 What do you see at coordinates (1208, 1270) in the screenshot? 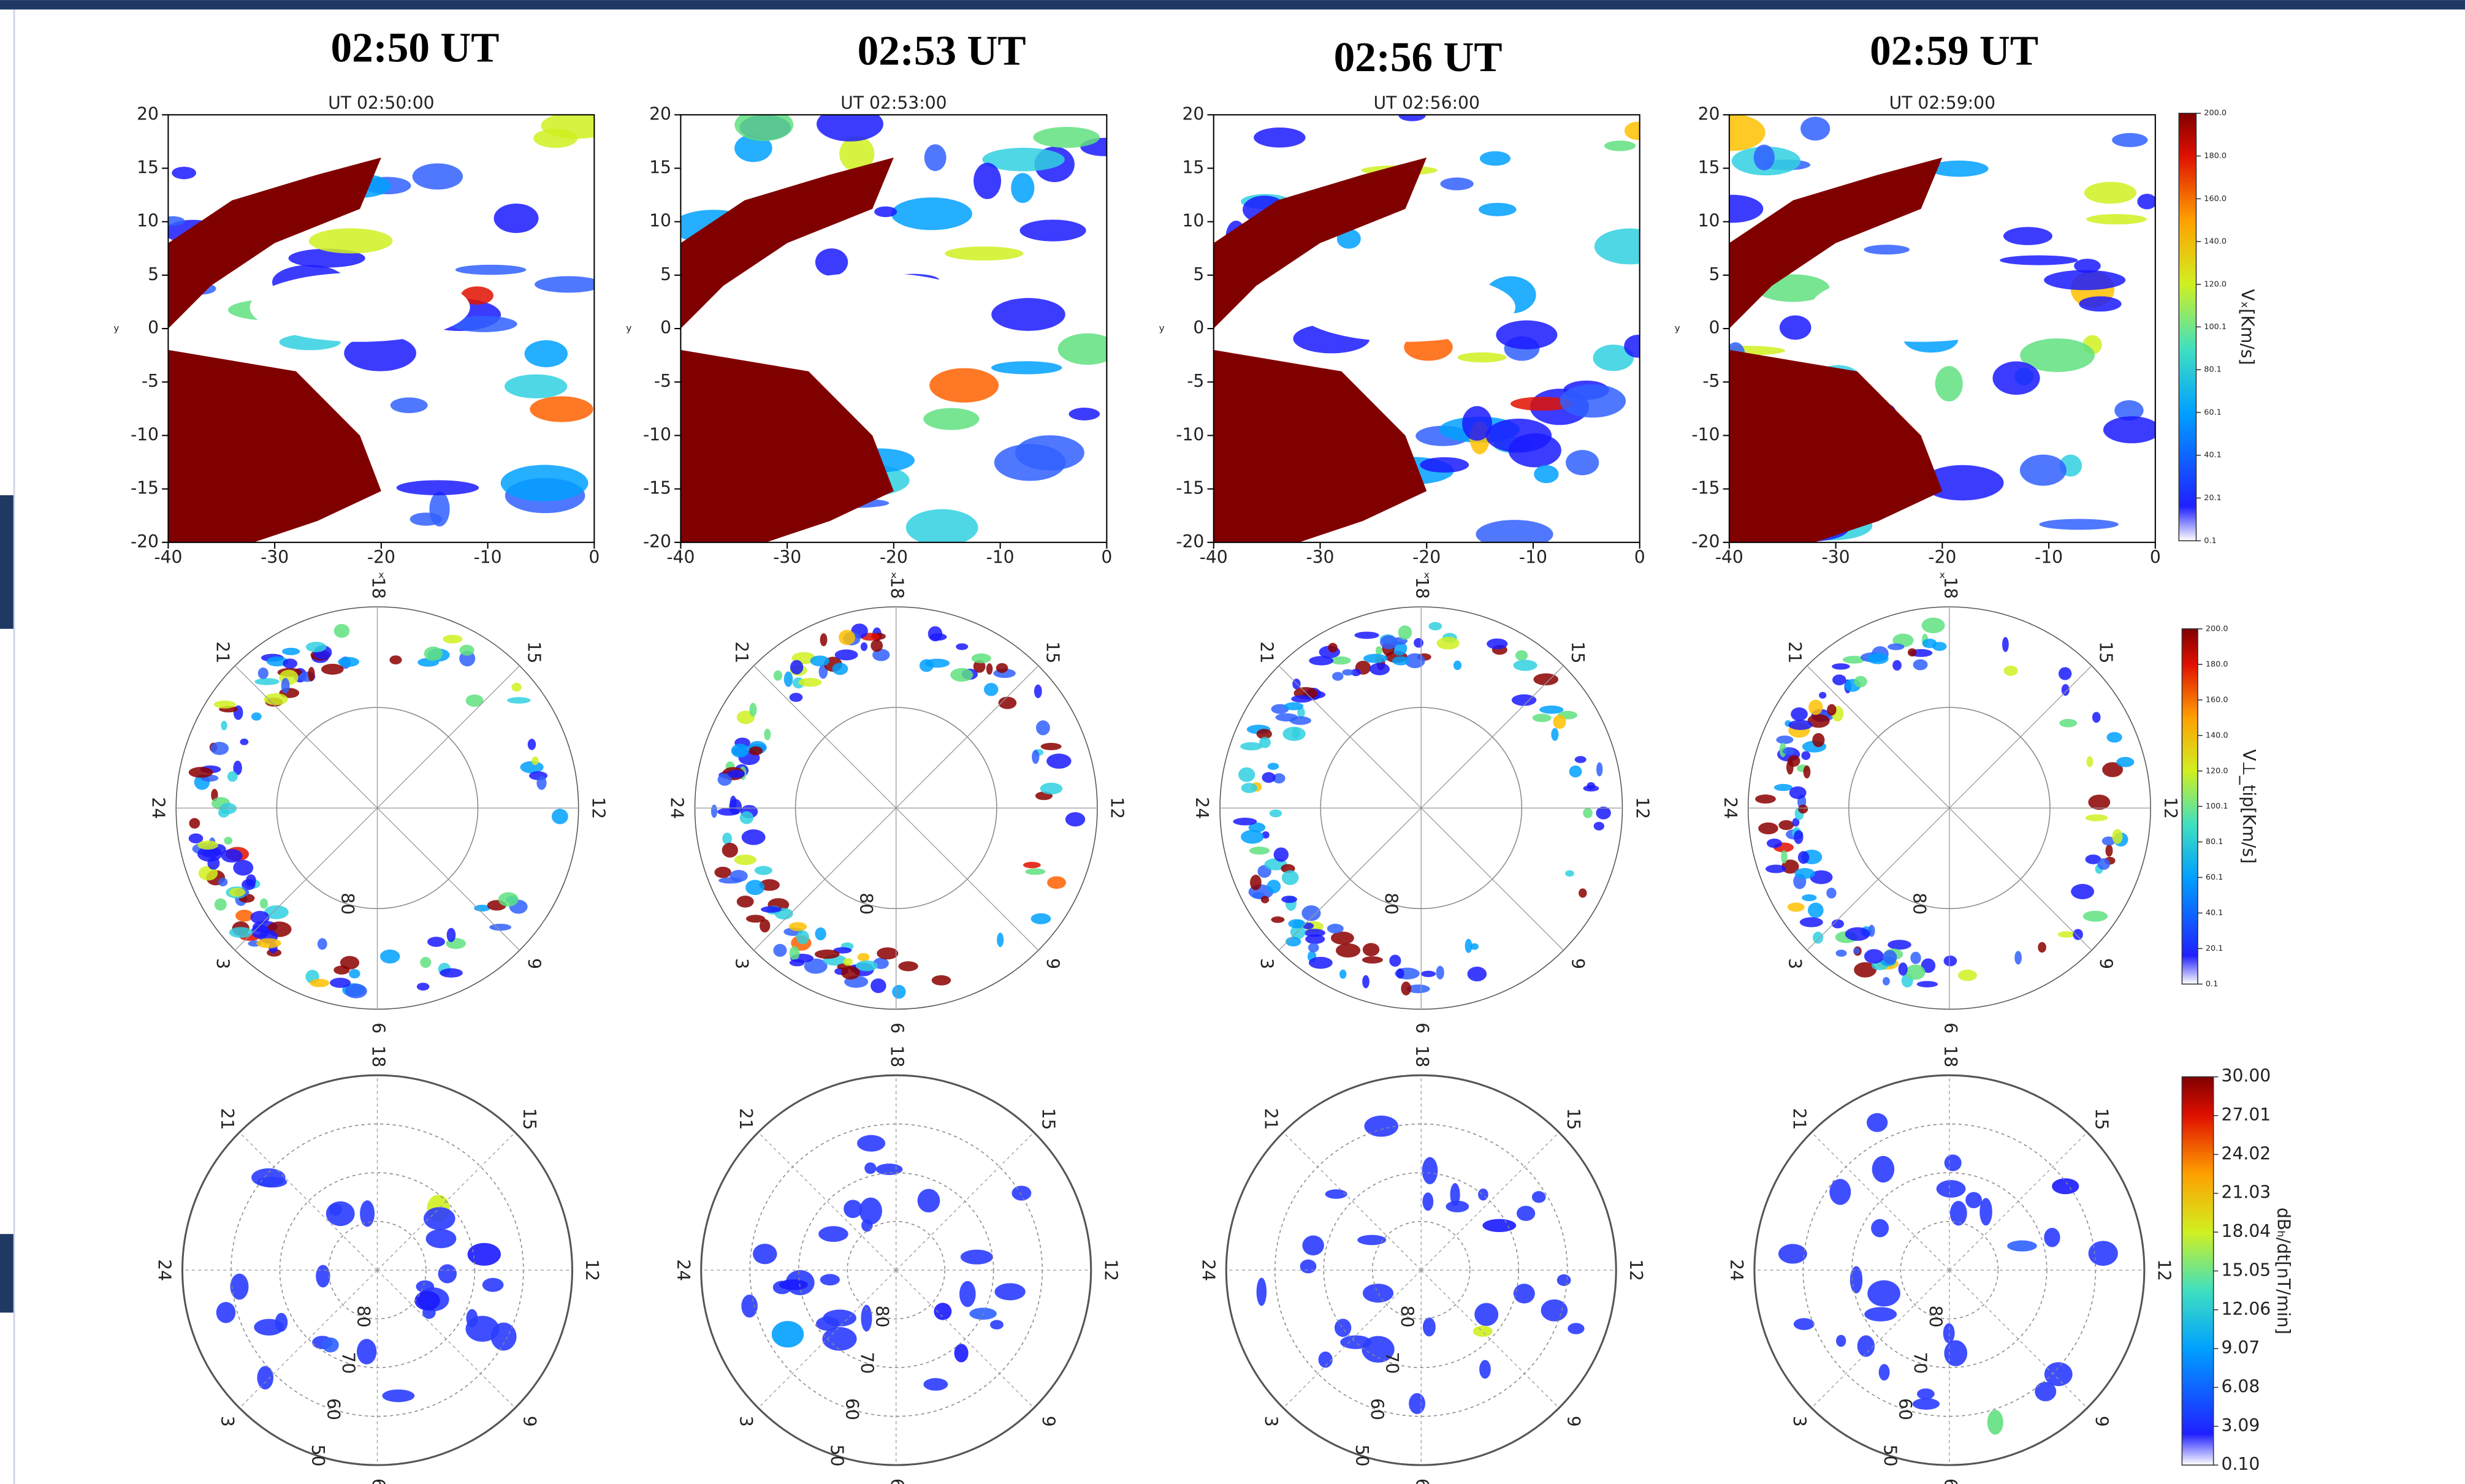
I see `hour-label: 24` at bounding box center [1208, 1270].